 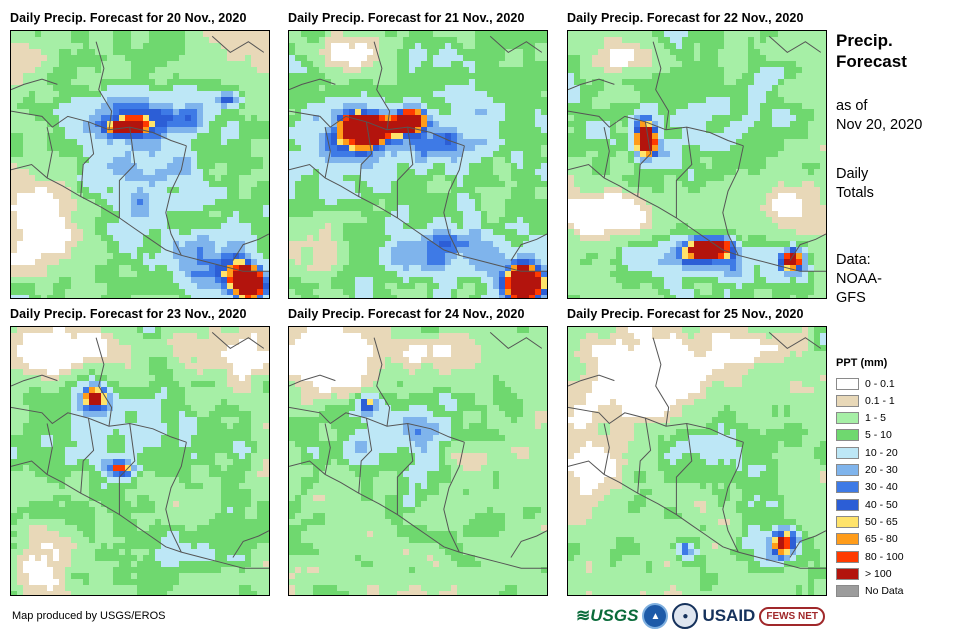 I want to click on legend-label: > 100, so click(x=878, y=573).